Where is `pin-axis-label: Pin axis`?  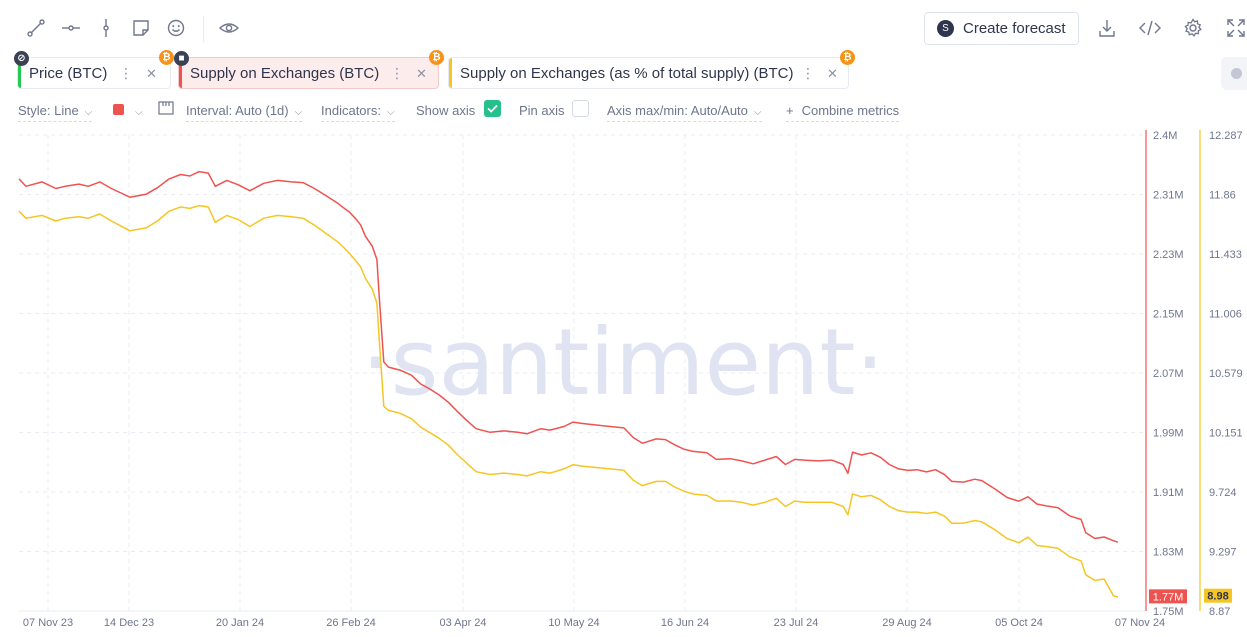 pin-axis-label: Pin axis is located at coordinates (542, 110).